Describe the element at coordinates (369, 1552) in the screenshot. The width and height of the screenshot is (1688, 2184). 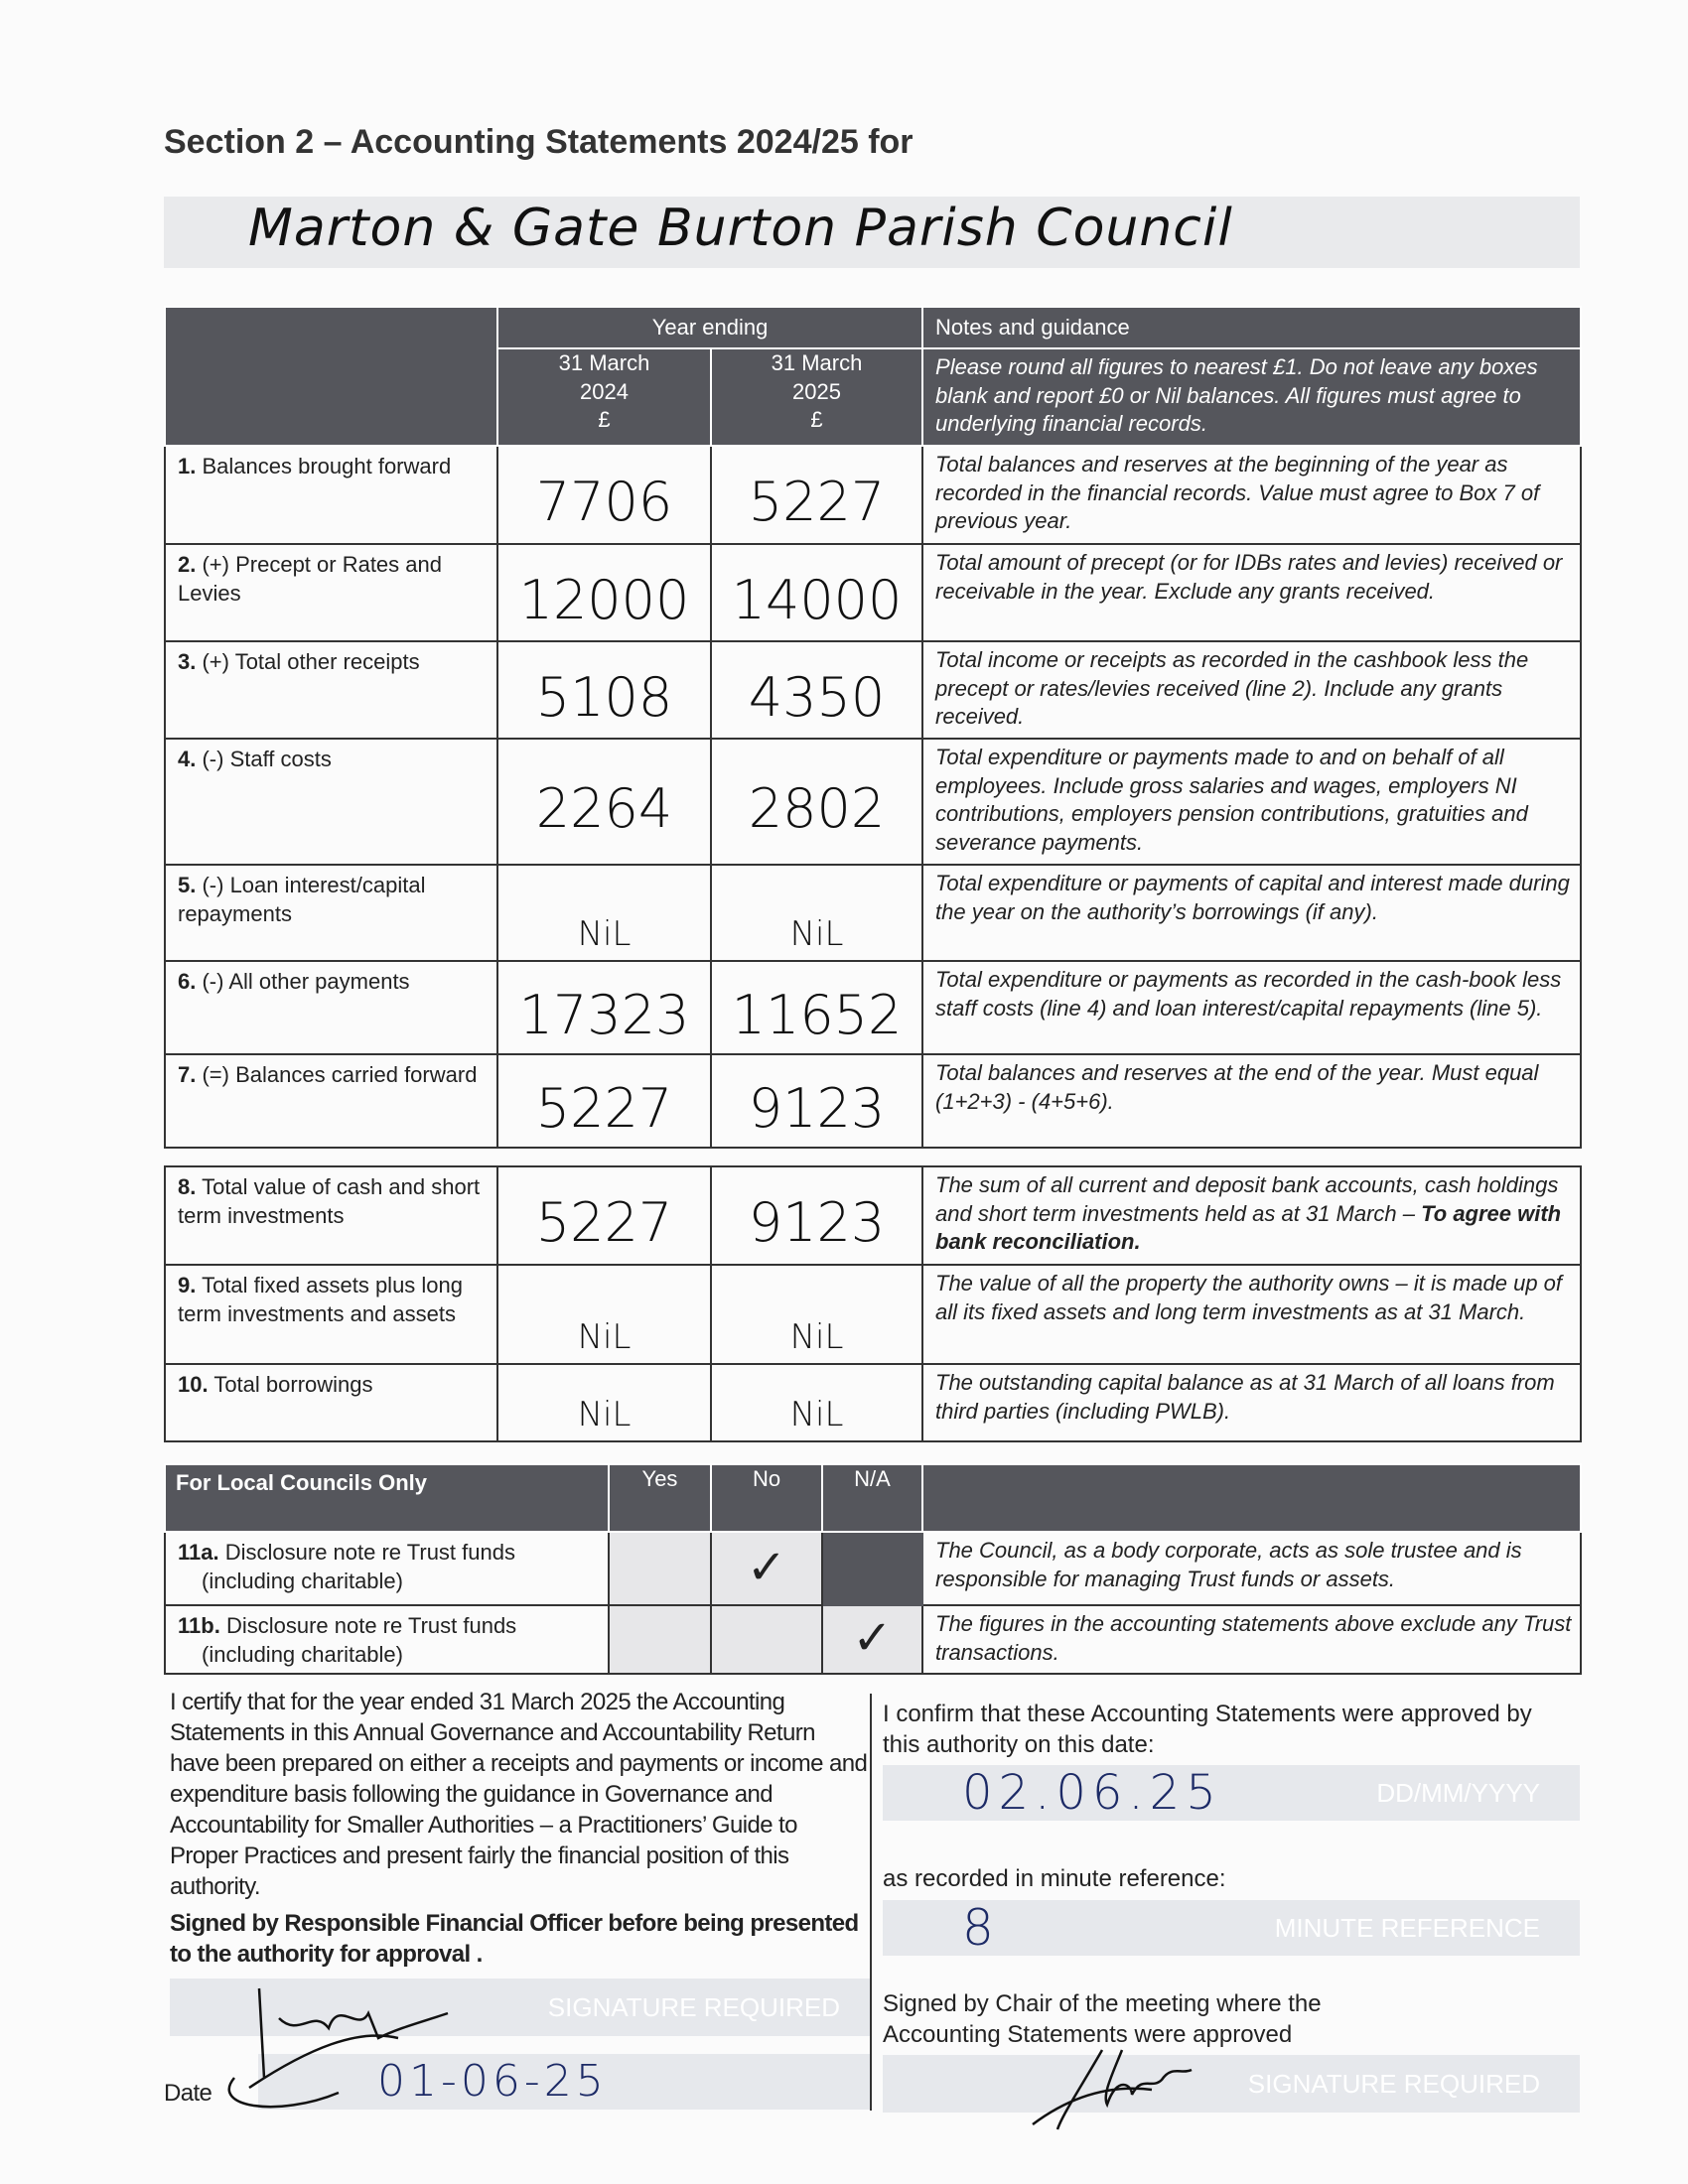
I see `label-line1: Disclosure note re Trust funds` at that location.